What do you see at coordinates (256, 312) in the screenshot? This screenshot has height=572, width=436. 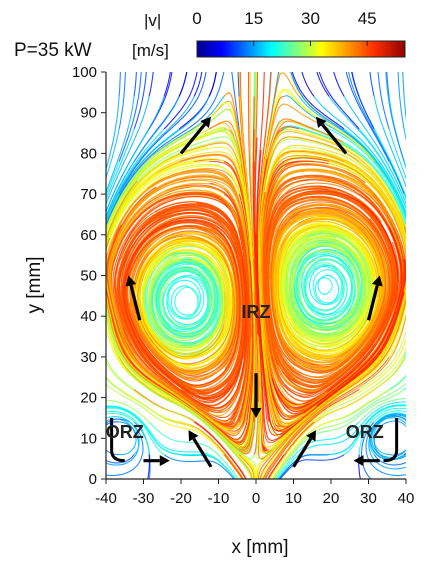 I see `zone-label: IRZ` at bounding box center [256, 312].